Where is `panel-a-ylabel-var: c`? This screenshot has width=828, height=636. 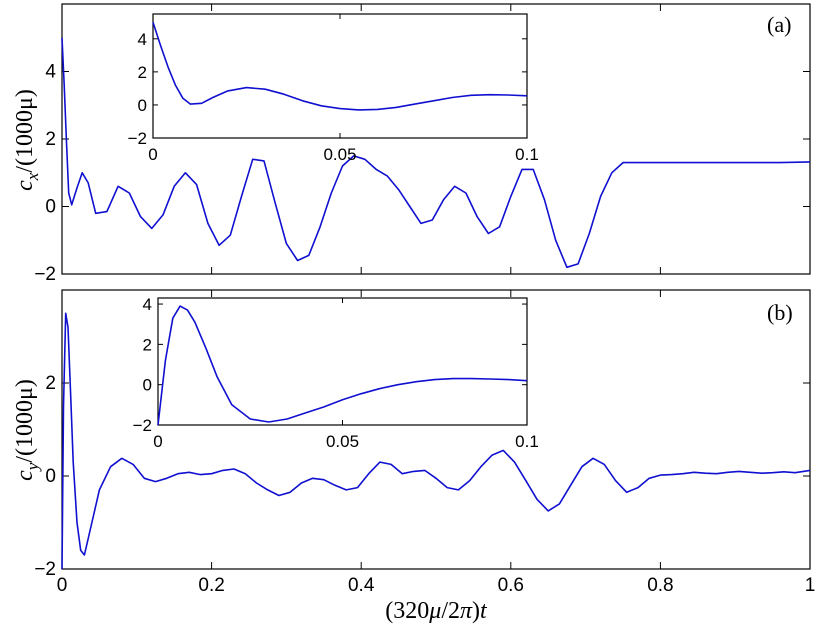 panel-a-ylabel-var: c is located at coordinates (25, 185).